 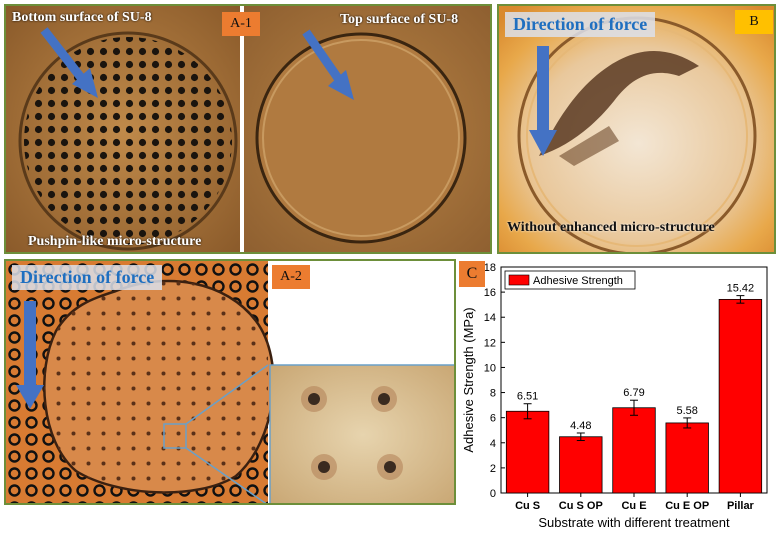 What do you see at coordinates (493, 394) in the screenshot?
I see `y-tick-label: 8` at bounding box center [493, 394].